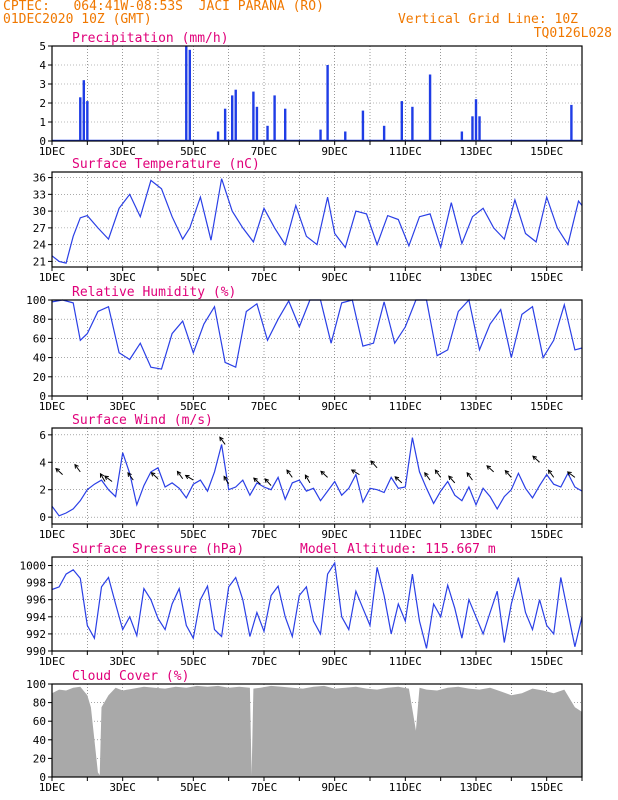  I want to click on y-tick-label: 994, so click(36, 617).